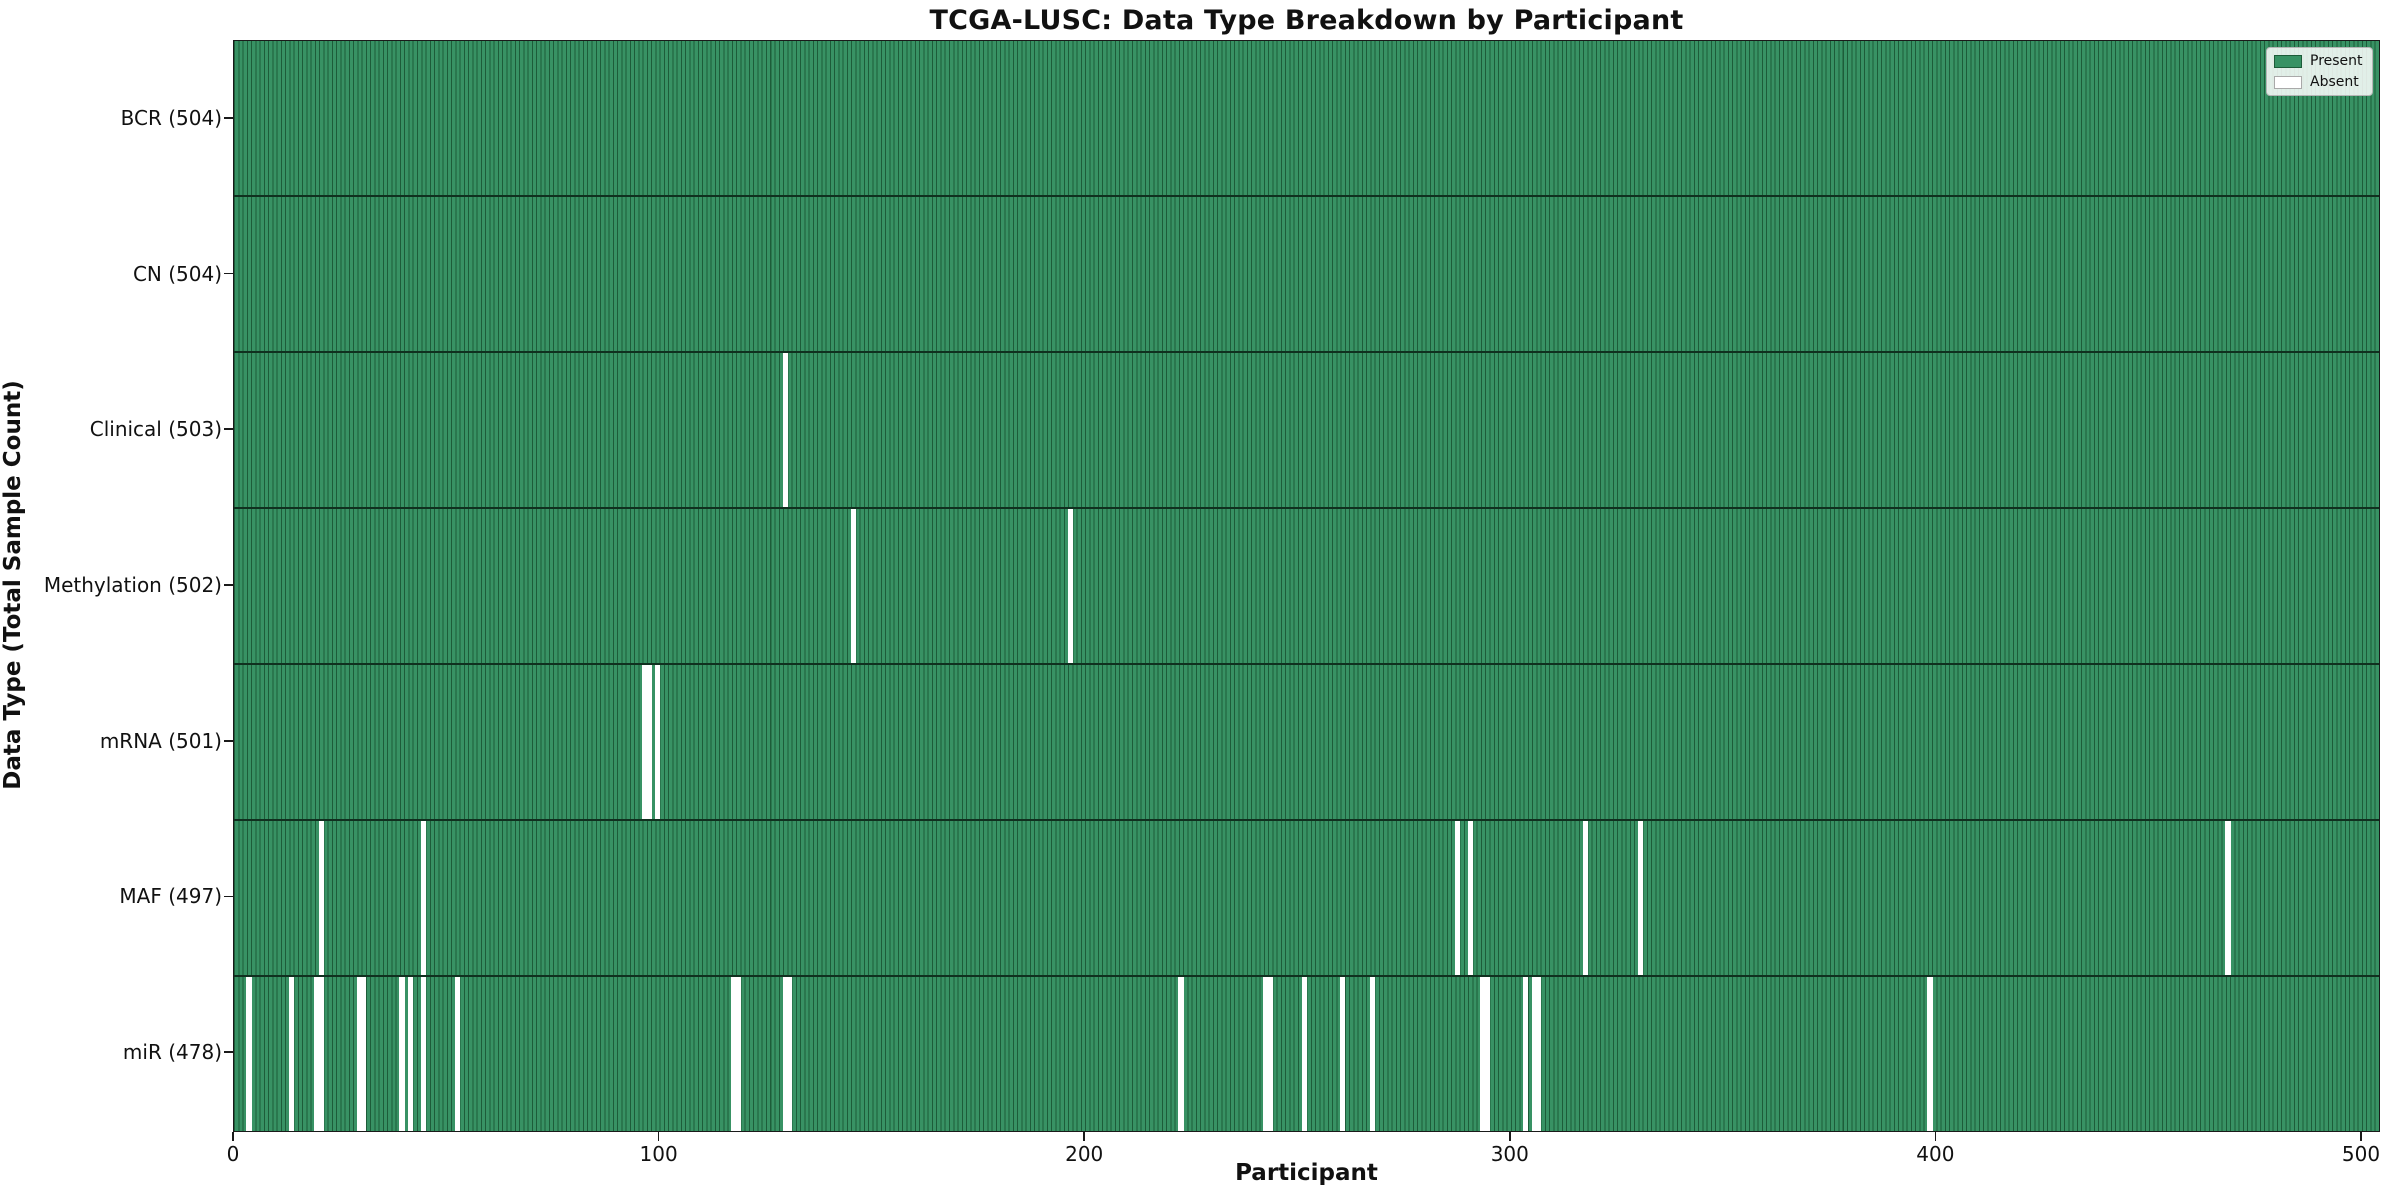 The width and height of the screenshot is (2400, 1200). Describe the element at coordinates (2334, 82) in the screenshot. I see `legend-label-absent: Absent` at that location.